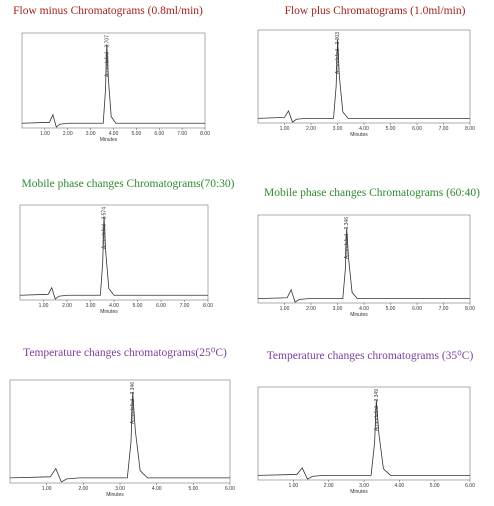  I want to click on peak-label: Armodafinil - 3.349, so click(377, 410).